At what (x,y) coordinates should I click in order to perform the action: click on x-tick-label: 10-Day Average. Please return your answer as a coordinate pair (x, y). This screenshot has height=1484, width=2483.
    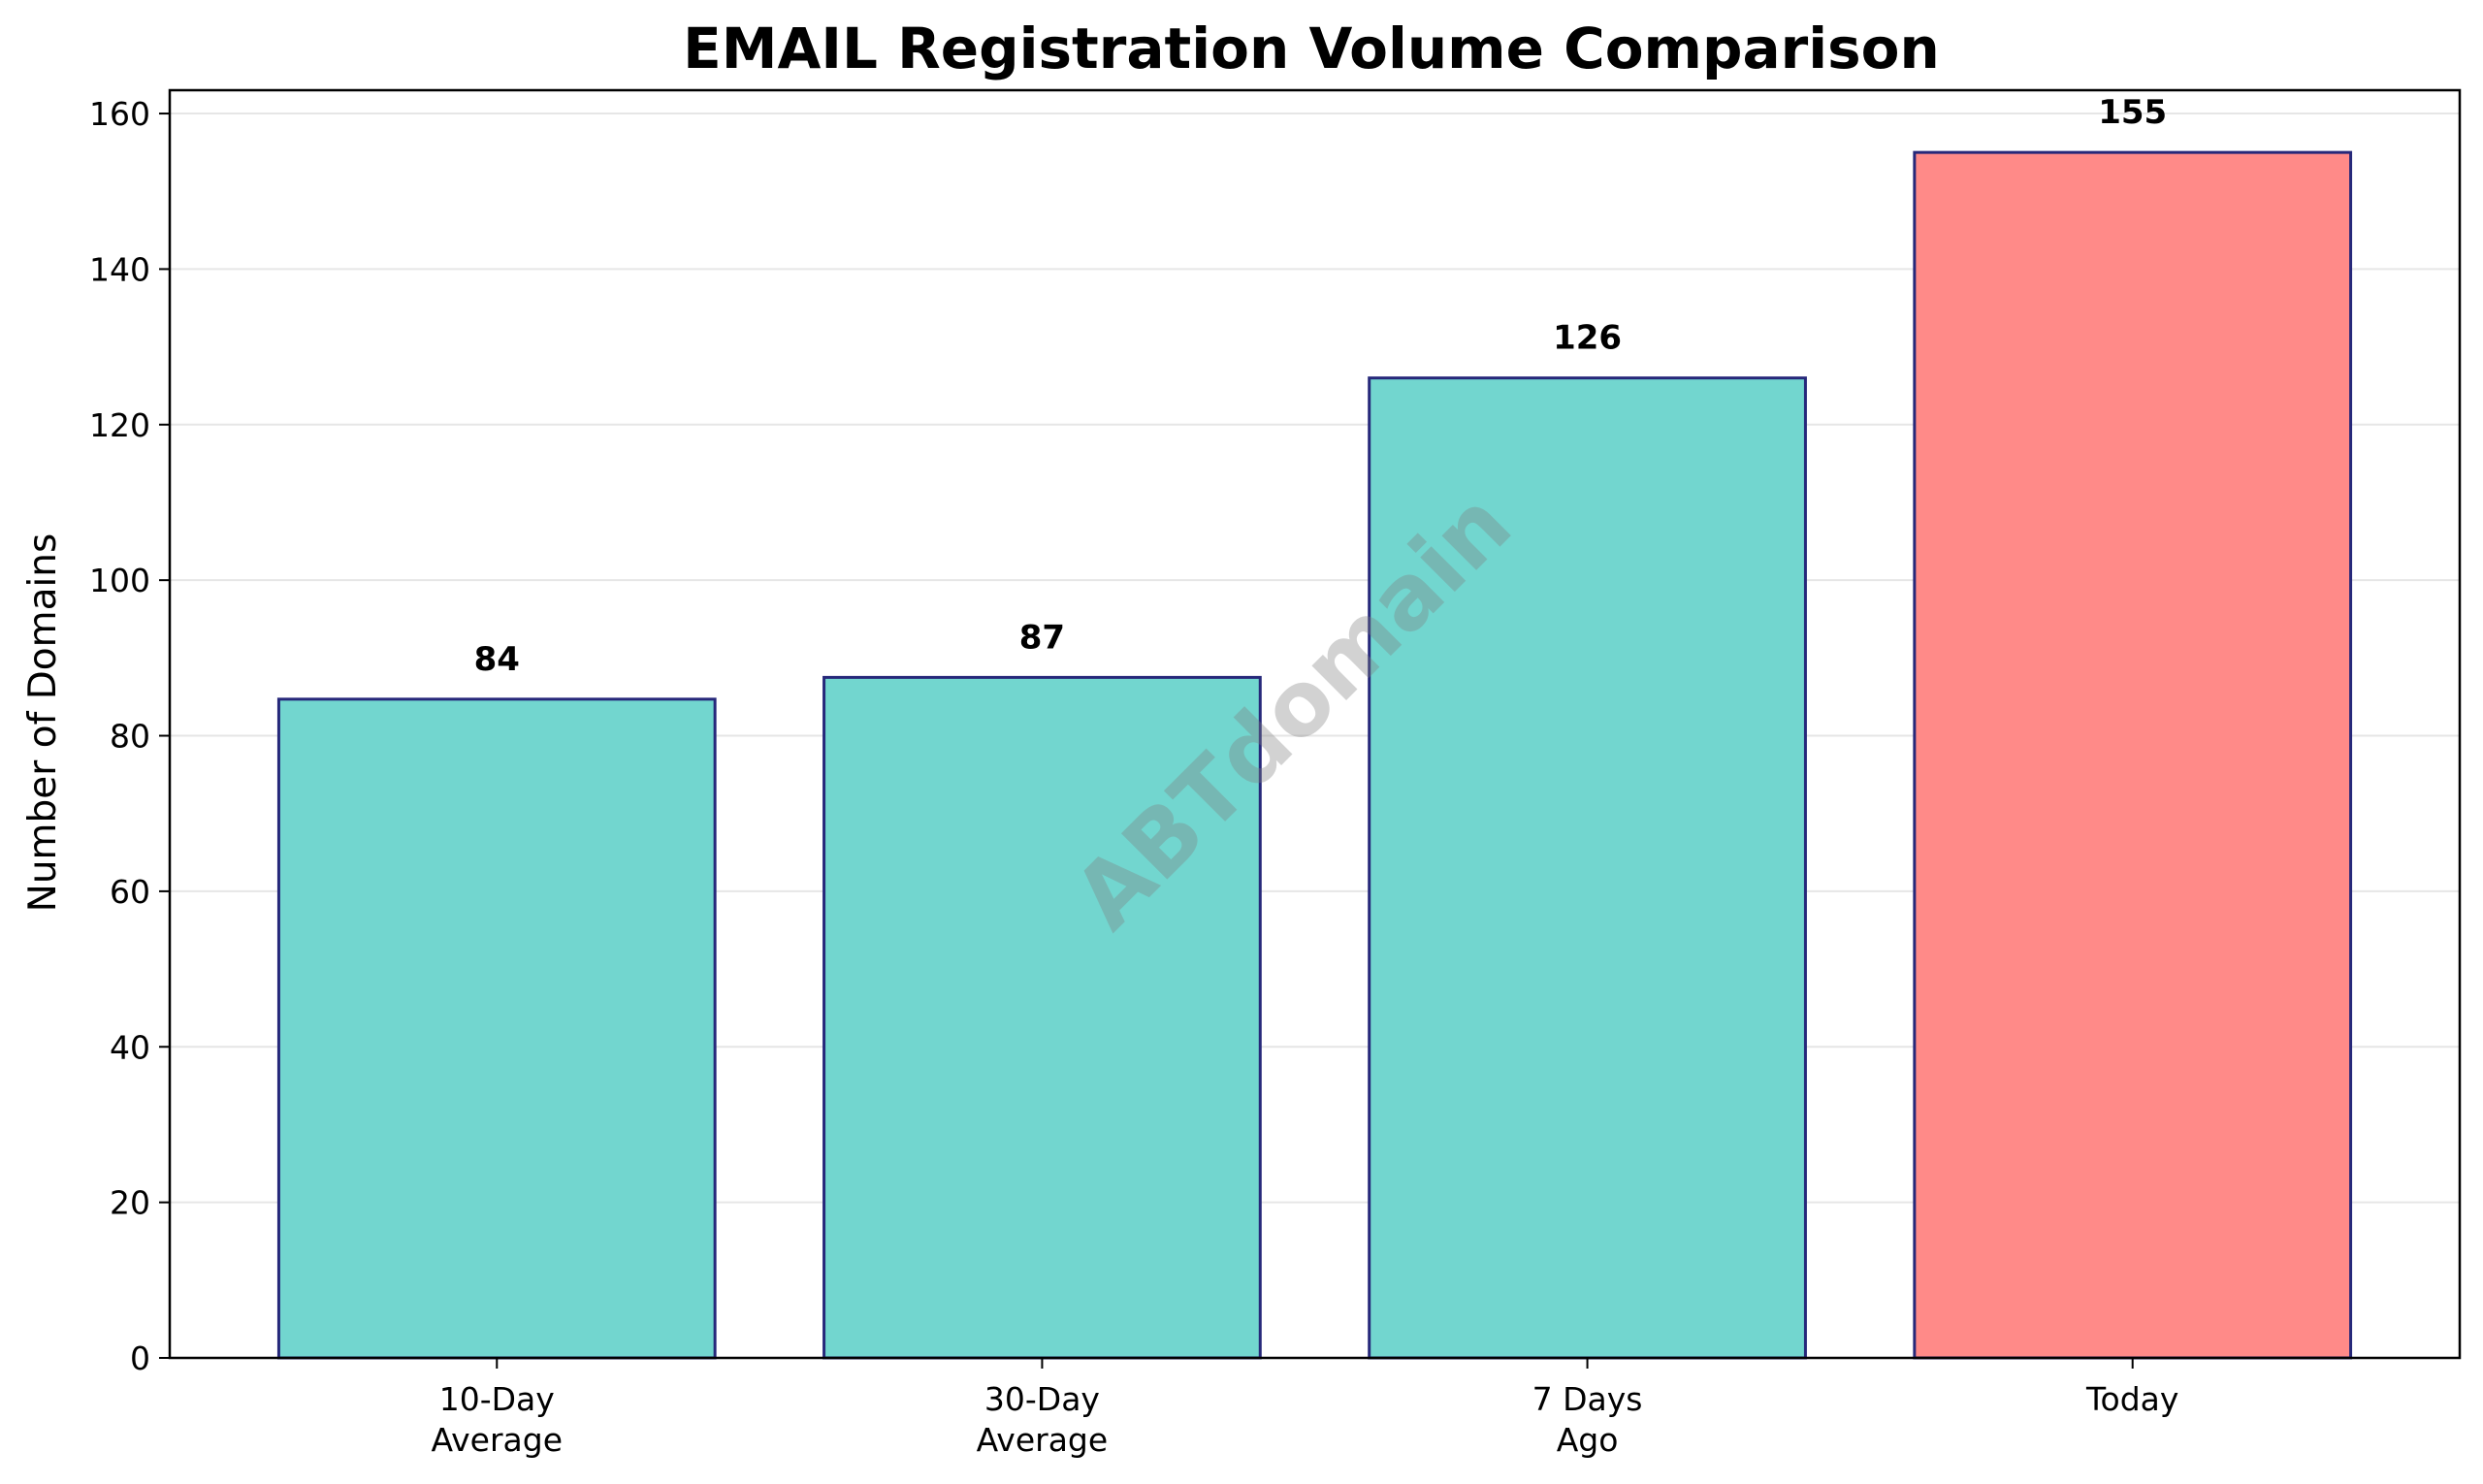
    Looking at the image, I should click on (498, 1419).